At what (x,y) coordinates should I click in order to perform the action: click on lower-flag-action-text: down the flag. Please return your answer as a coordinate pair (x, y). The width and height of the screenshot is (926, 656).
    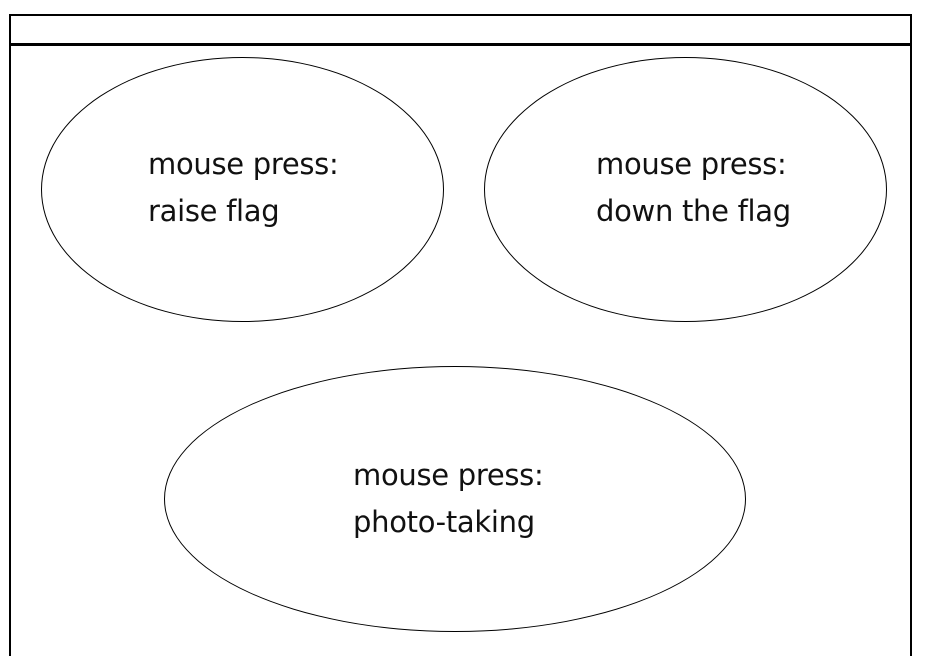
    Looking at the image, I should click on (693, 211).